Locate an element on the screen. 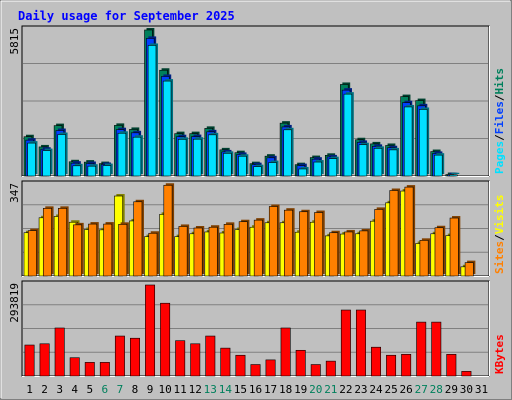  x-tick-label-day-25: 25 is located at coordinates (390, 389).